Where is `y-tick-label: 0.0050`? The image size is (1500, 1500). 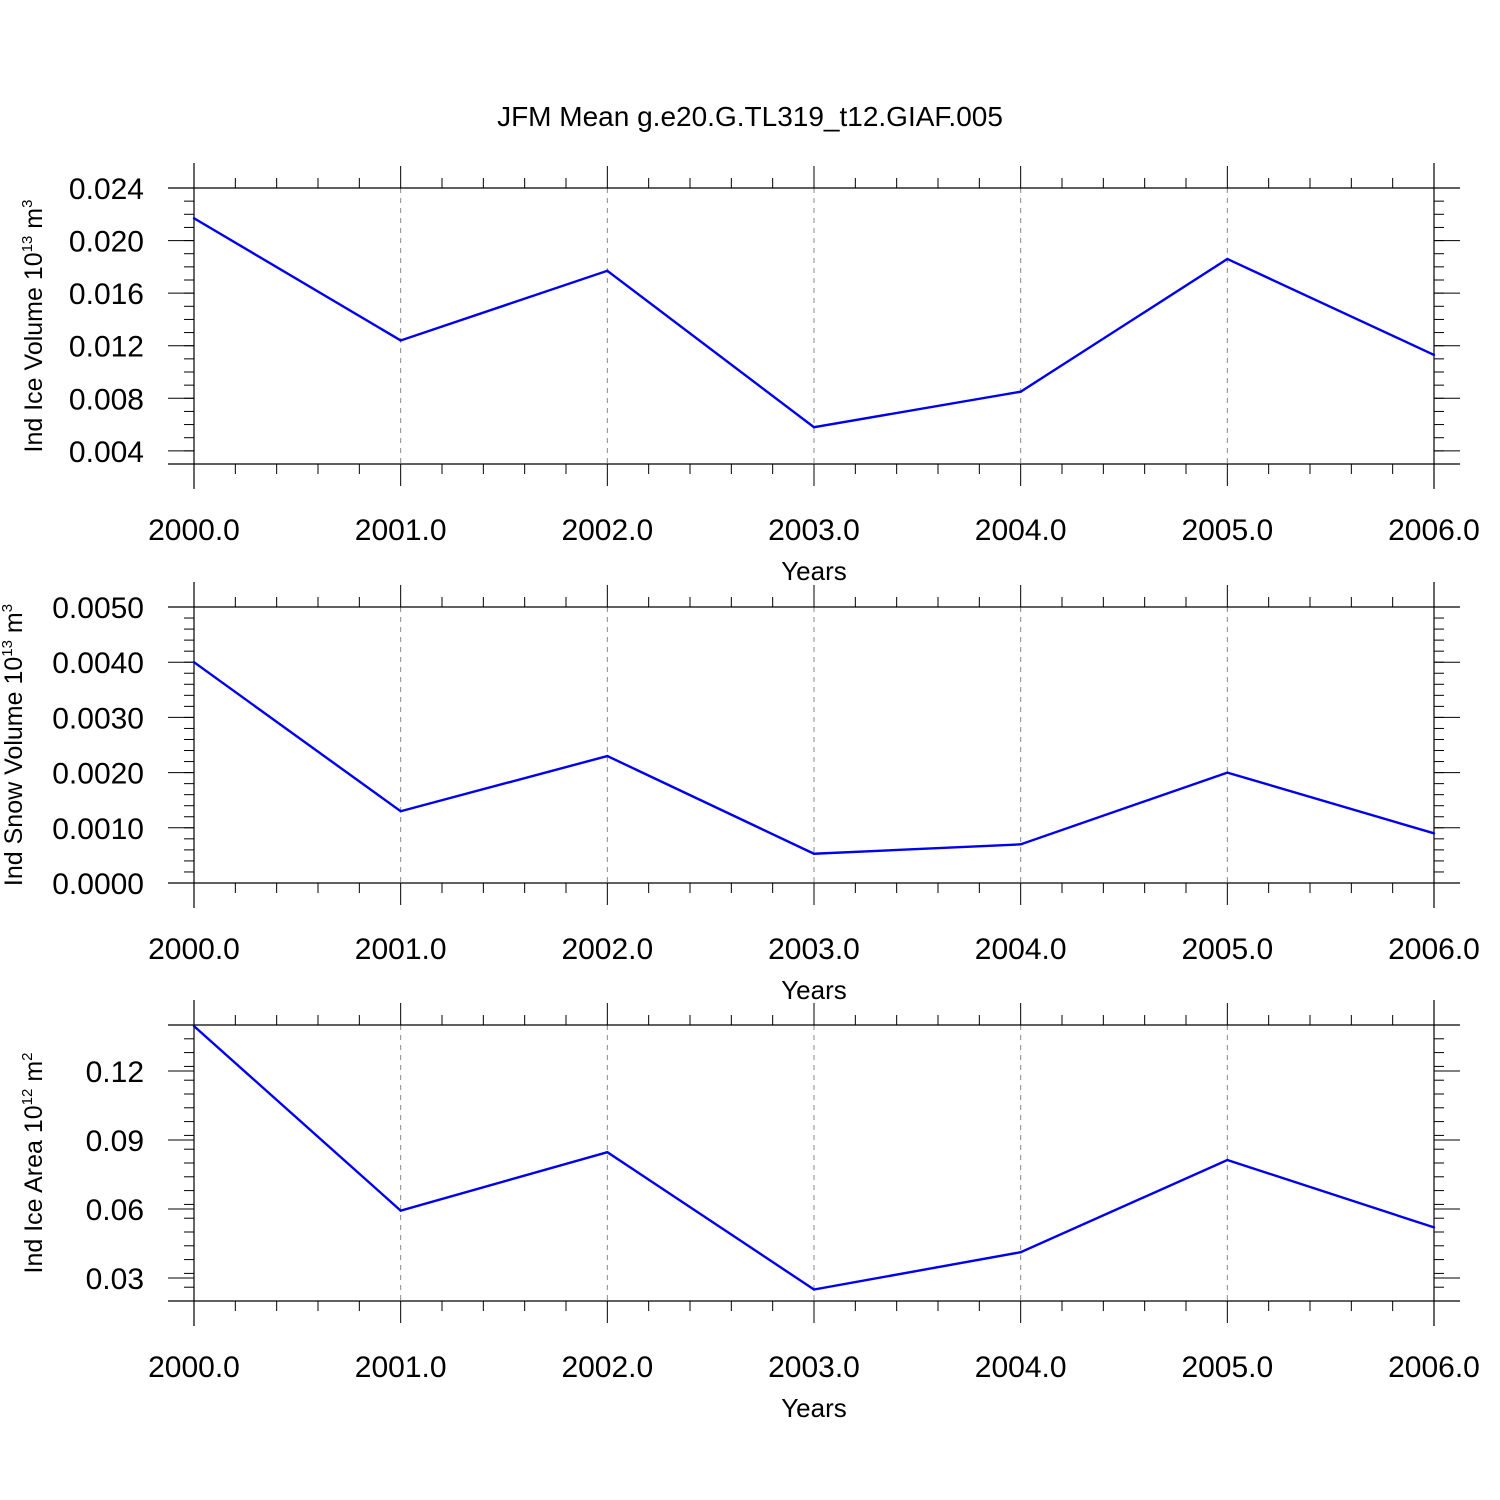
y-tick-label: 0.0050 is located at coordinates (98, 608).